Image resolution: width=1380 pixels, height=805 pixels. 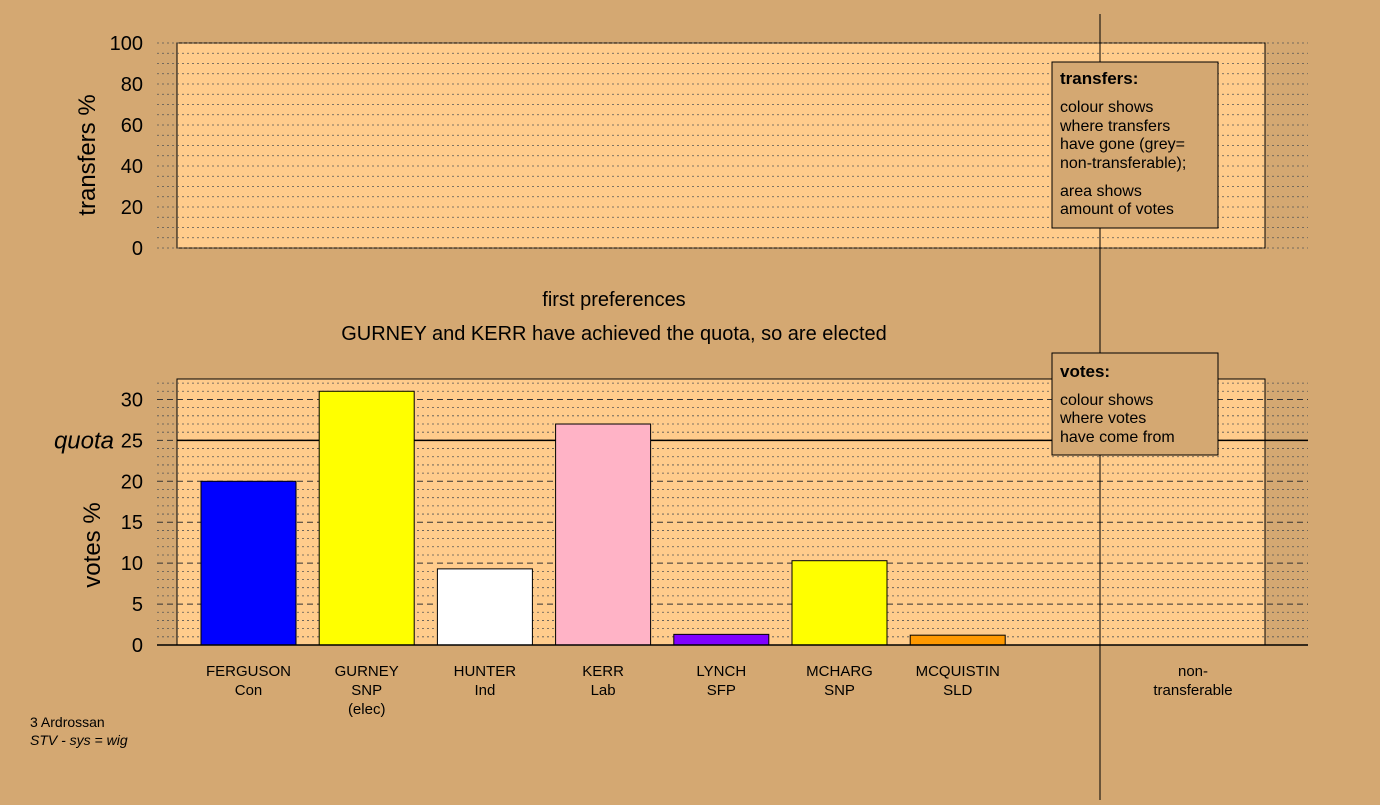 I want to click on votes-legend-line: have come from, so click(x=1117, y=437).